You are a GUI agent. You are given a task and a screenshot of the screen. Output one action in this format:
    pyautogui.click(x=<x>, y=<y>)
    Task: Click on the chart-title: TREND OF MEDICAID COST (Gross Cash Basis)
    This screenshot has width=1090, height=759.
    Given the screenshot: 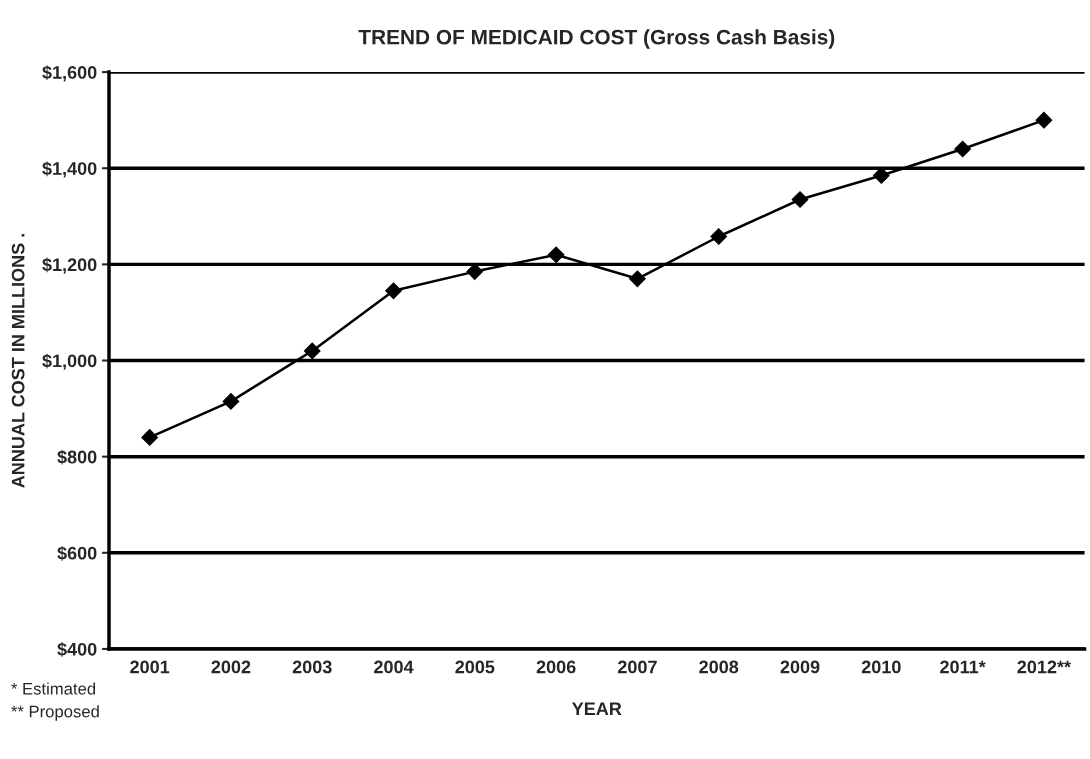 What is the action you would take?
    pyautogui.click(x=596, y=39)
    